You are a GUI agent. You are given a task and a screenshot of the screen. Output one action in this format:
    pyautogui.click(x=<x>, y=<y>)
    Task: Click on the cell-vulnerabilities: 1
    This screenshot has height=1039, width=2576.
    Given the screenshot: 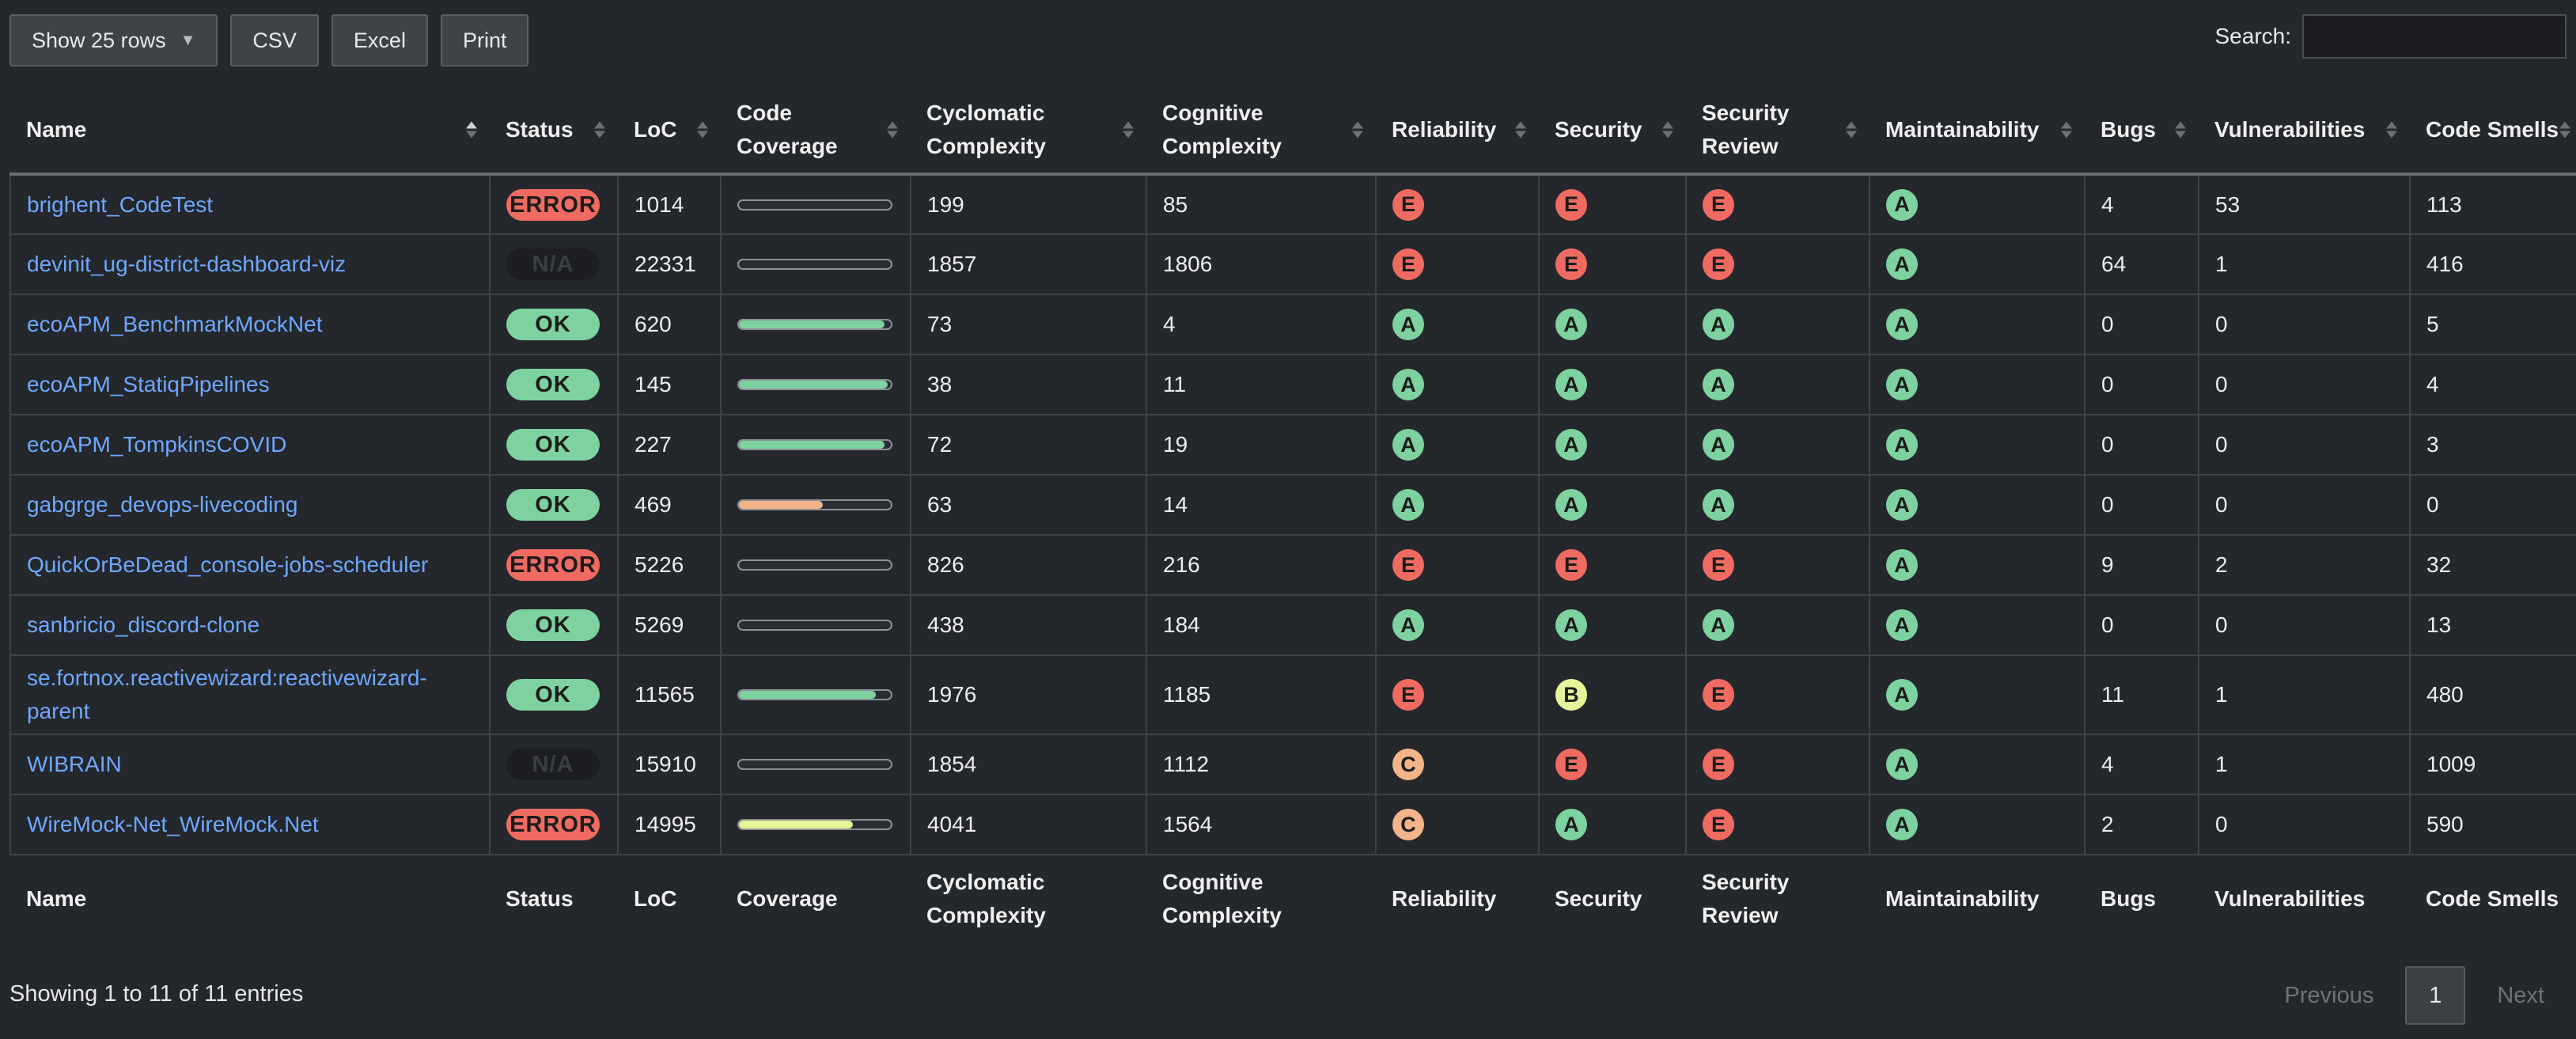 What is the action you would take?
    pyautogui.click(x=2304, y=764)
    